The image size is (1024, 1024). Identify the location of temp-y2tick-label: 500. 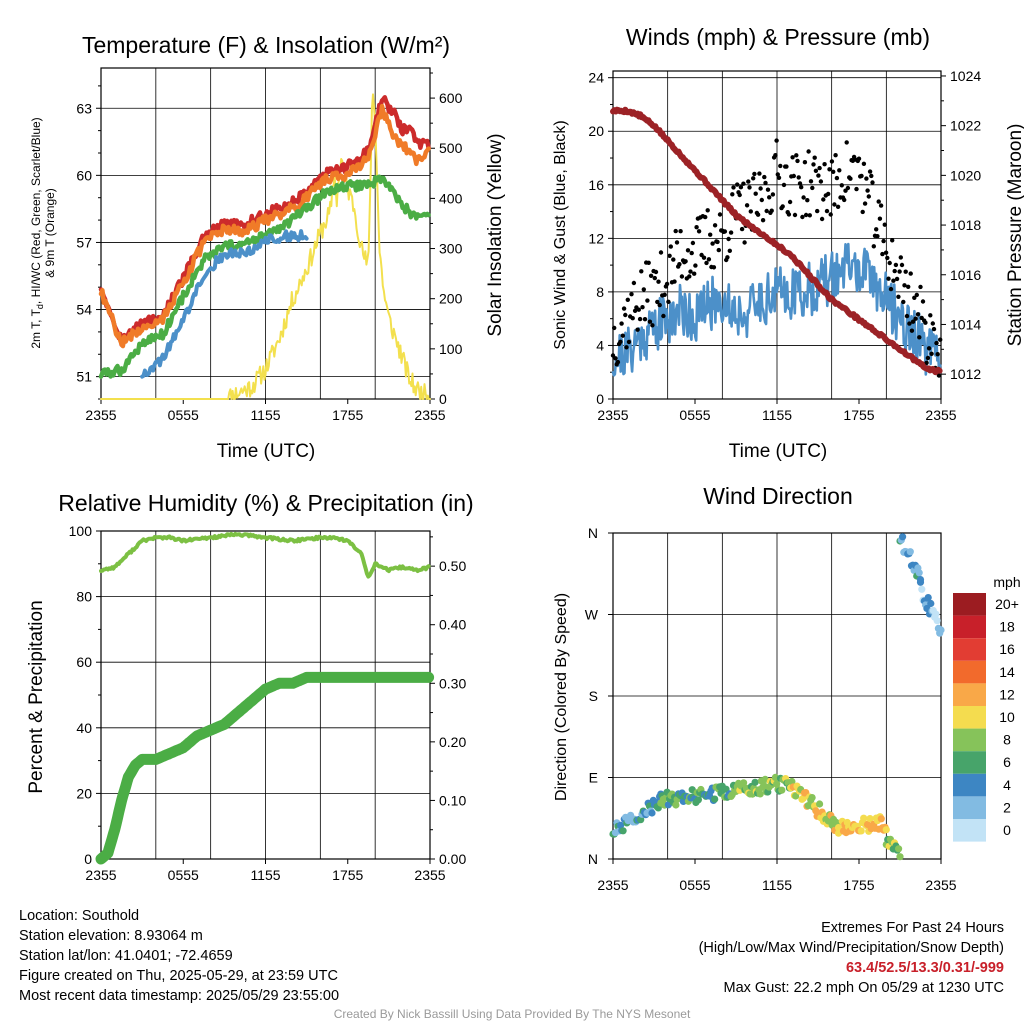
(451, 148).